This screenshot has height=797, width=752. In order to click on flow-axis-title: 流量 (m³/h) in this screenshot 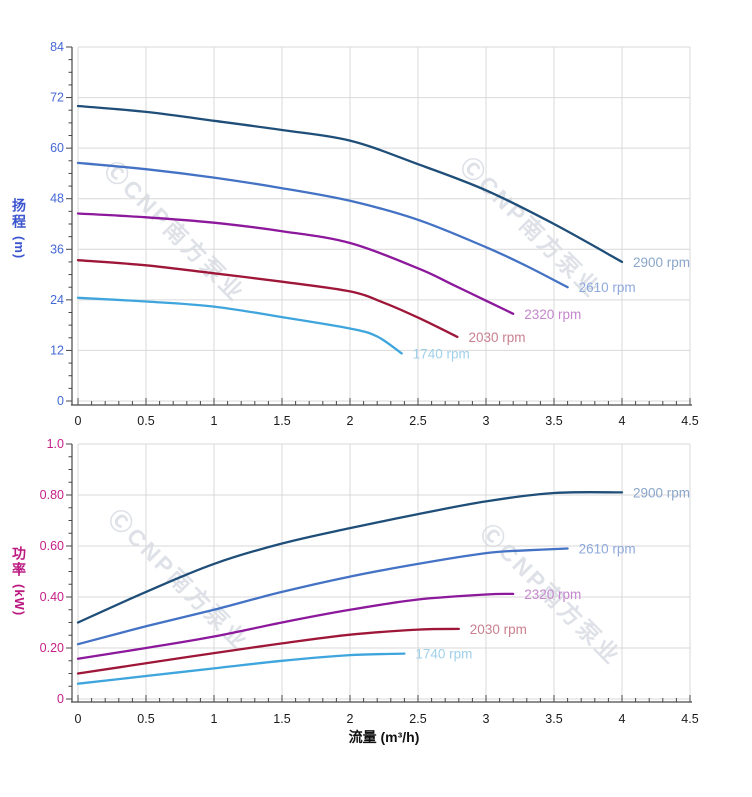, I will do `click(384, 737)`.